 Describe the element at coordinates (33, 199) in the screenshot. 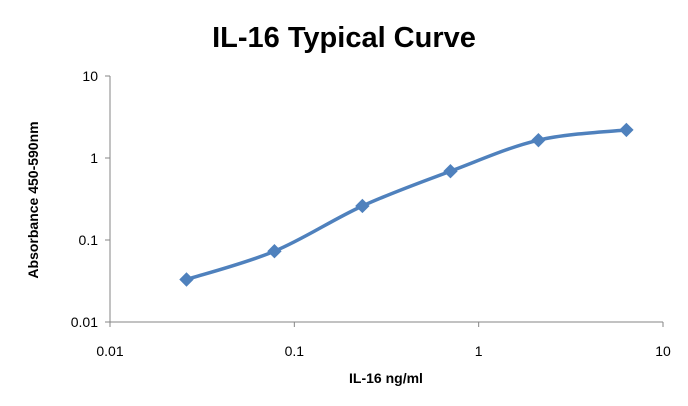

I see `y-axis-title: Absorbance 450-590nm` at that location.